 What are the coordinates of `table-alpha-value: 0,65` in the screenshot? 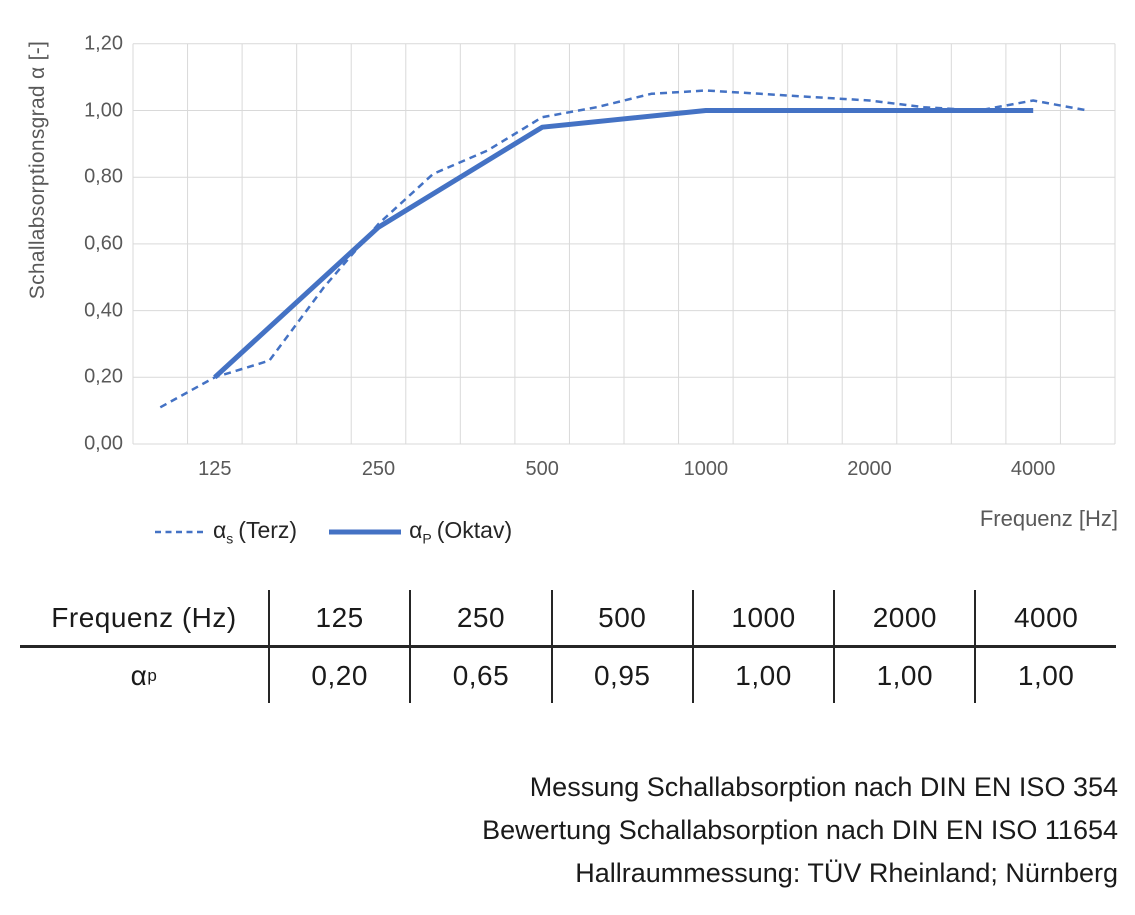 It's located at (479, 675).